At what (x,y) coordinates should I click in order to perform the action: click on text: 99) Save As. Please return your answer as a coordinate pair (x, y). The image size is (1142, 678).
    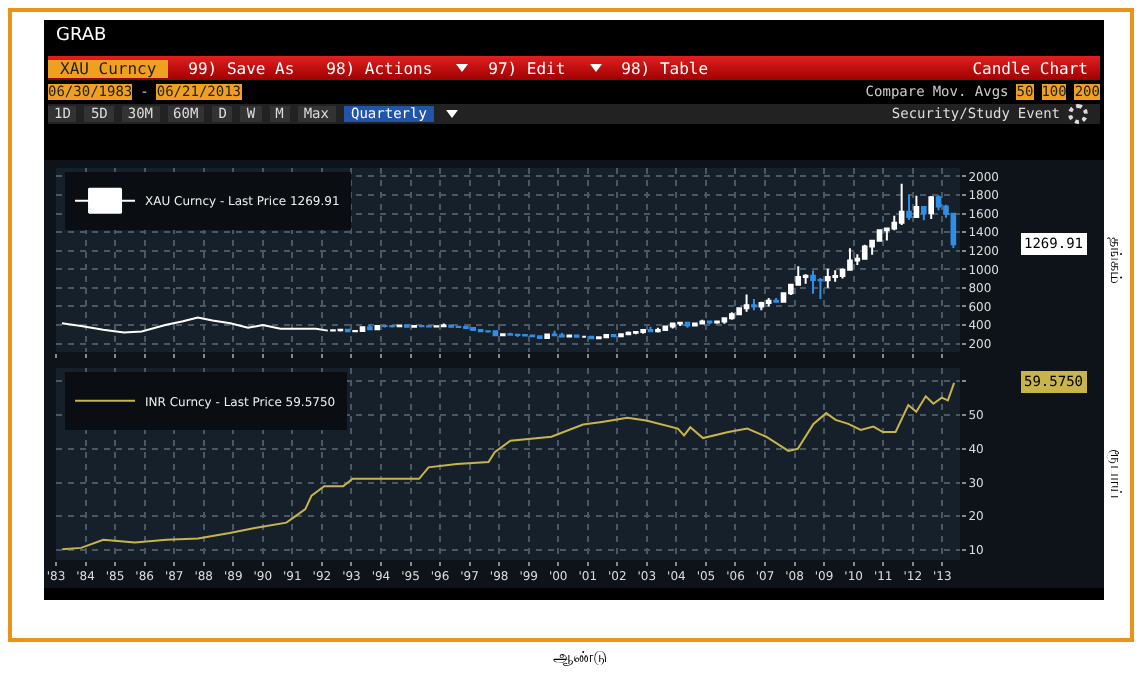
    Looking at the image, I should click on (241, 68).